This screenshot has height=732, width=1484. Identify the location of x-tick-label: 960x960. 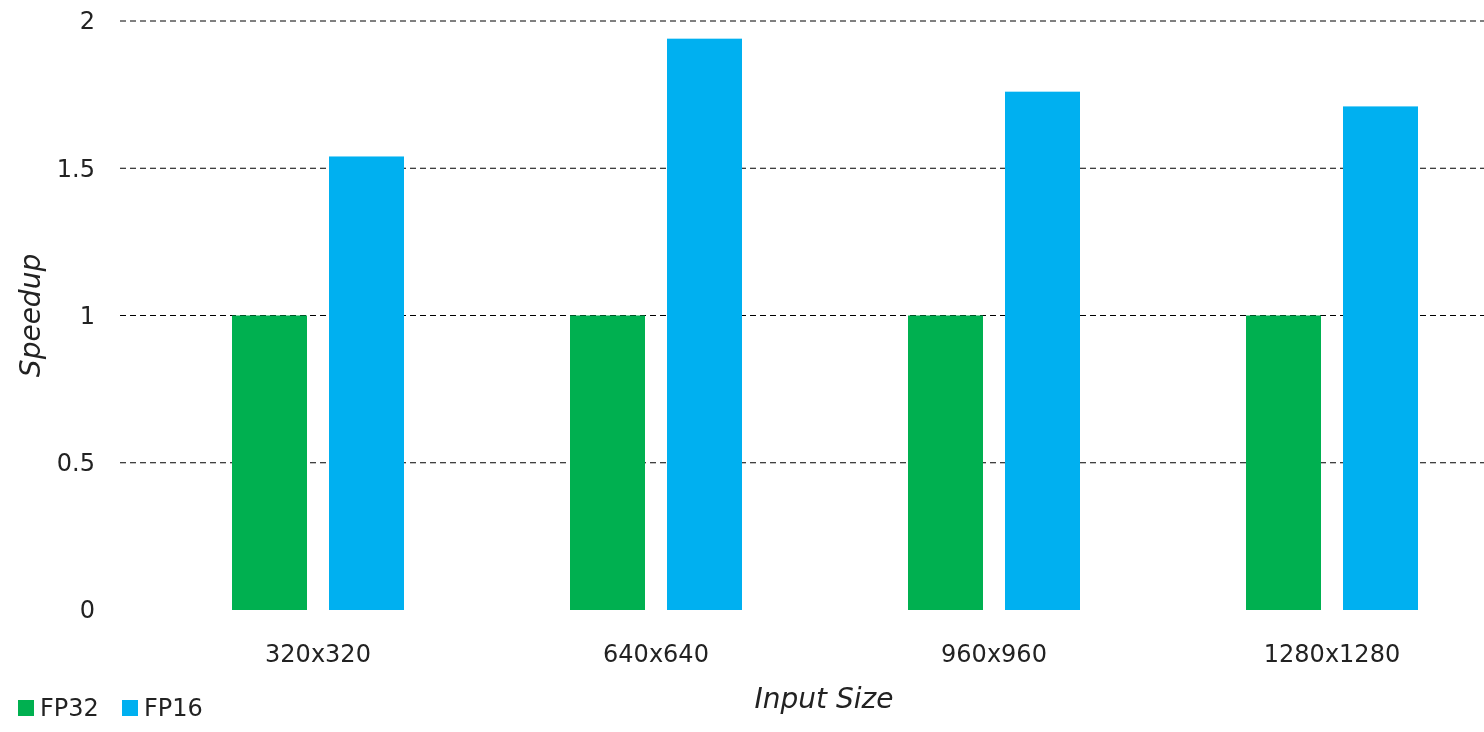
(994, 654).